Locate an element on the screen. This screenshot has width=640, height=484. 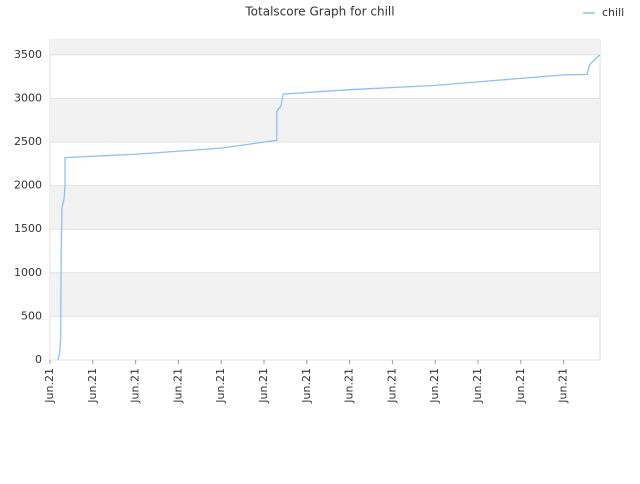
y-tick-label: 3000 is located at coordinates (28, 97).